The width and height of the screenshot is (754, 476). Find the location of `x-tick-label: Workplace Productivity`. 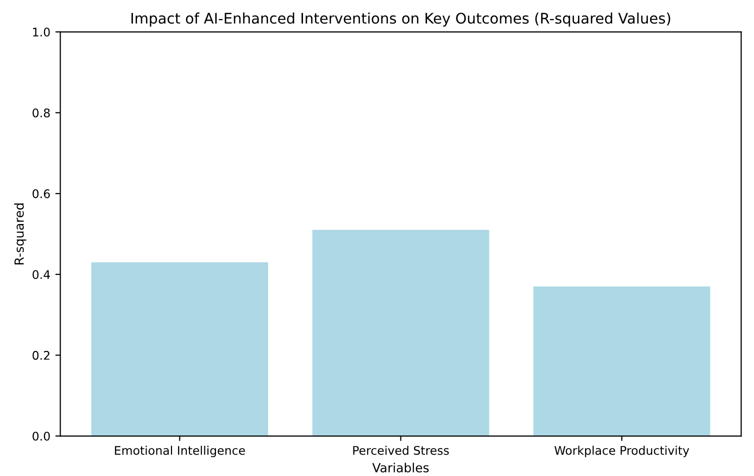

x-tick-label: Workplace Productivity is located at coordinates (622, 452).